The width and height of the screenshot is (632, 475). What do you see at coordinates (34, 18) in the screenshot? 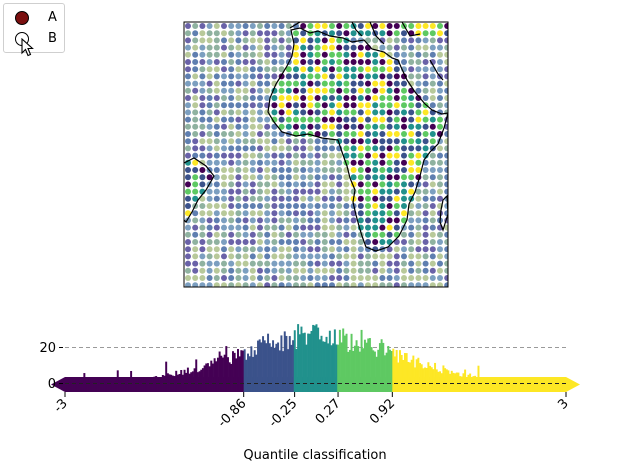
I see `legend-item-a: A` at bounding box center [34, 18].